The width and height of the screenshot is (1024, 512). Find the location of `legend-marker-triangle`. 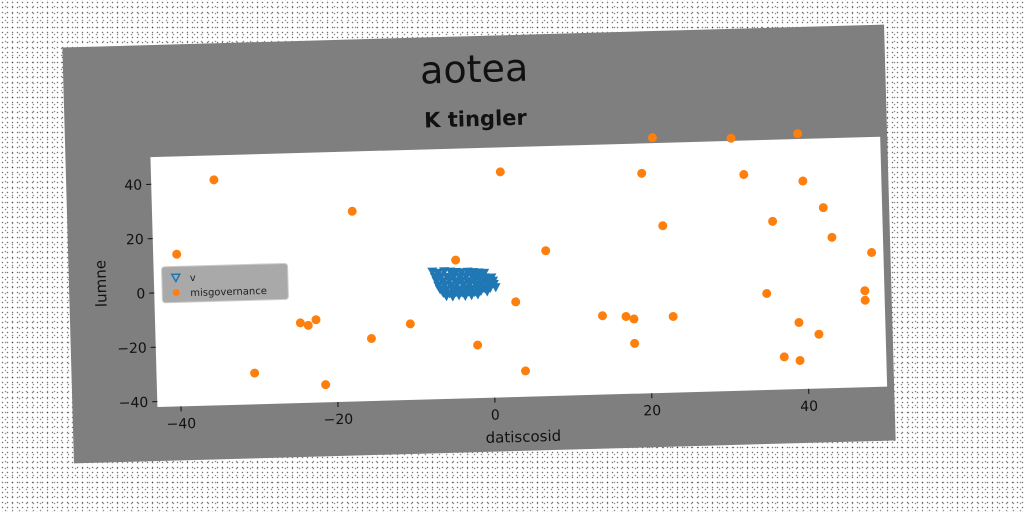

legend-marker-triangle is located at coordinates (175, 278).